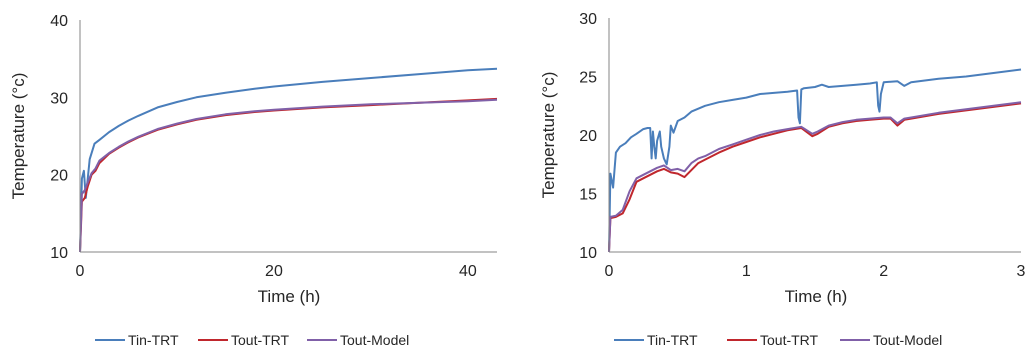 This screenshot has width=1026, height=352. I want to click on y-tick-label: 15, so click(588, 195).